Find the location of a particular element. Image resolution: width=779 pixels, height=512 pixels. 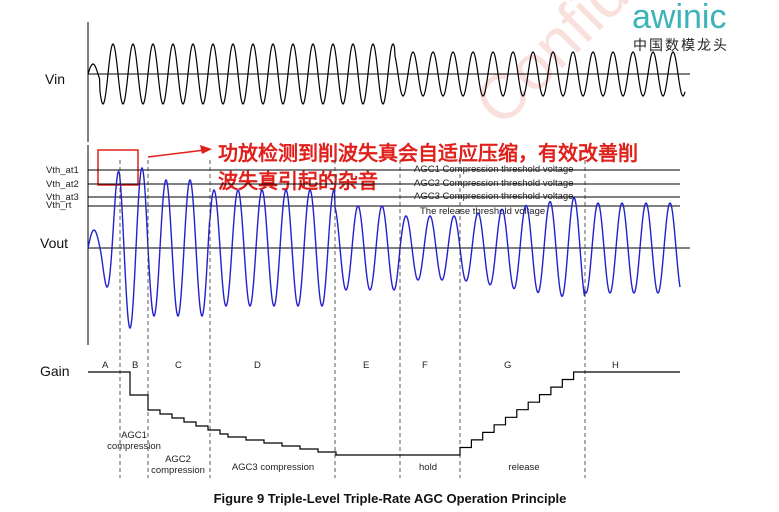

logo-tagline: 中国数模龙头 is located at coordinates (681, 46).